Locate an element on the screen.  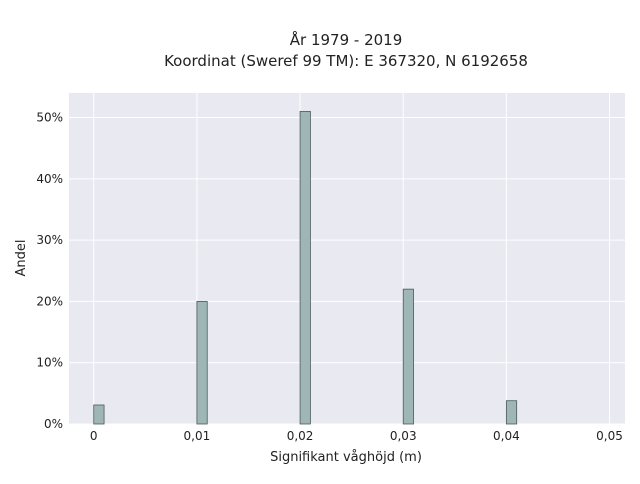
x-tick-label: 0,05 is located at coordinates (609, 436).